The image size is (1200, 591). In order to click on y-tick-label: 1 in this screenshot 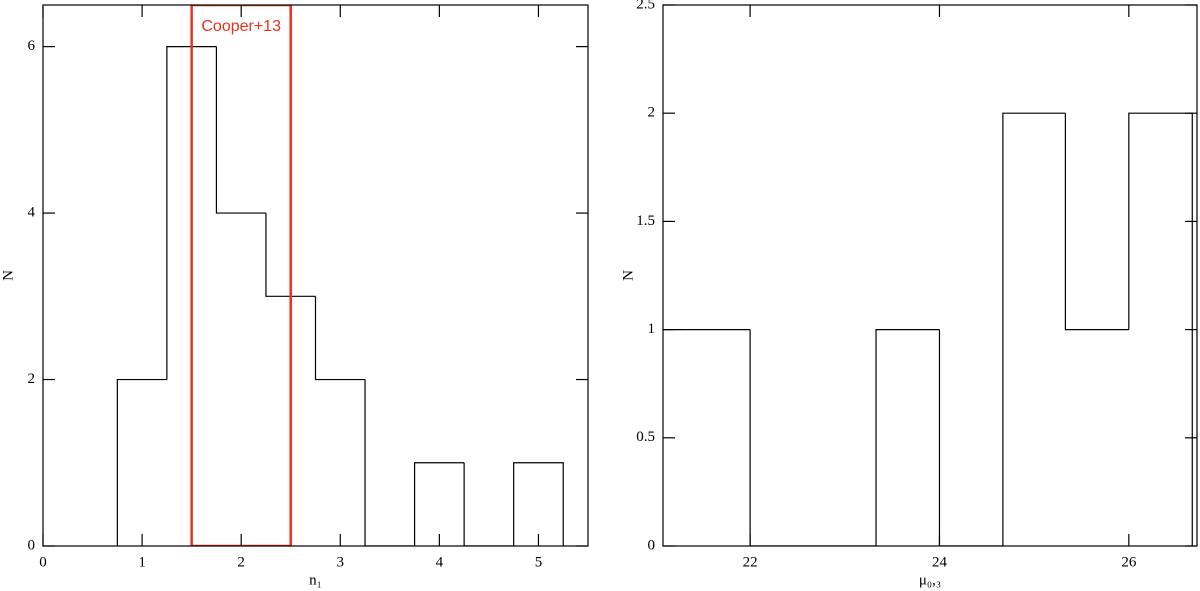, I will do `click(652, 329)`.